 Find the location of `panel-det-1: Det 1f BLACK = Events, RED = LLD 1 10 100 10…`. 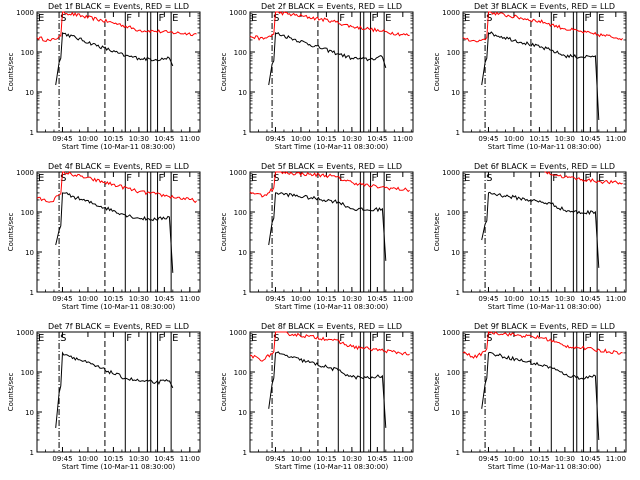

panel-det-1: Det 1f BLACK = Events, RED = LLD 1 10 100 10… is located at coordinates (104, 76).